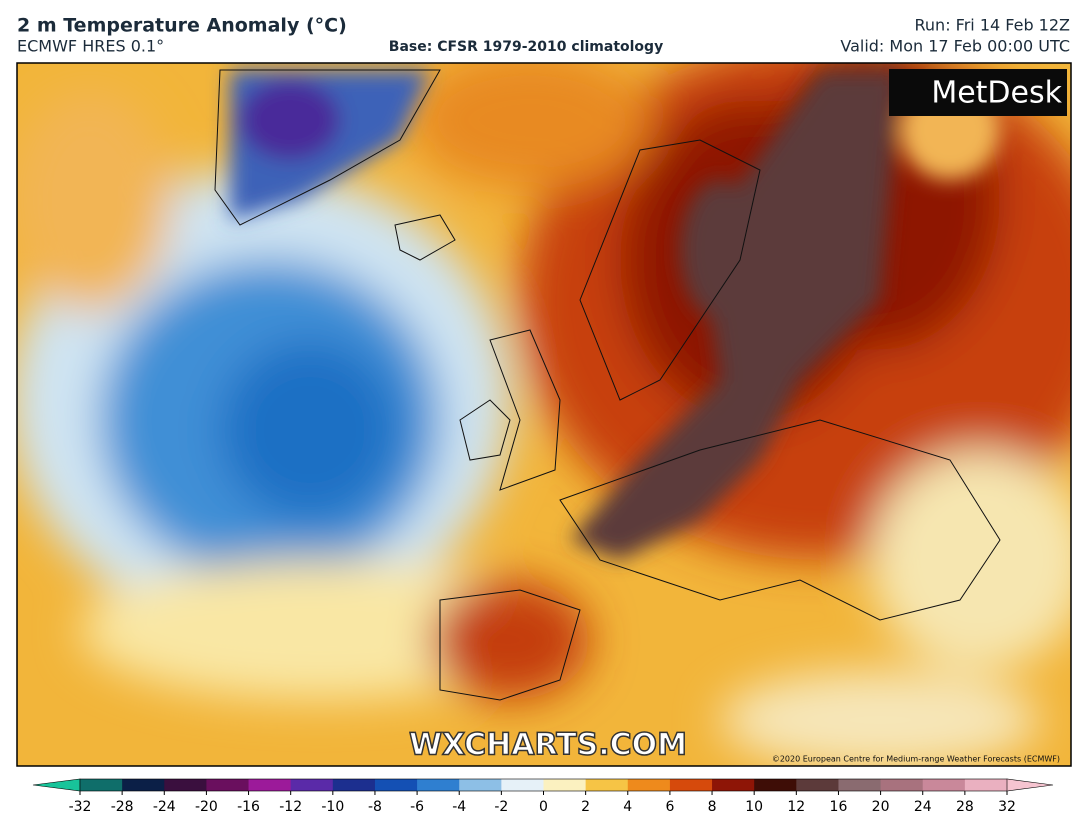 This screenshot has width=1088, height=837. Describe the element at coordinates (332, 807) in the screenshot. I see `colorbar-tick-label: -10` at that location.